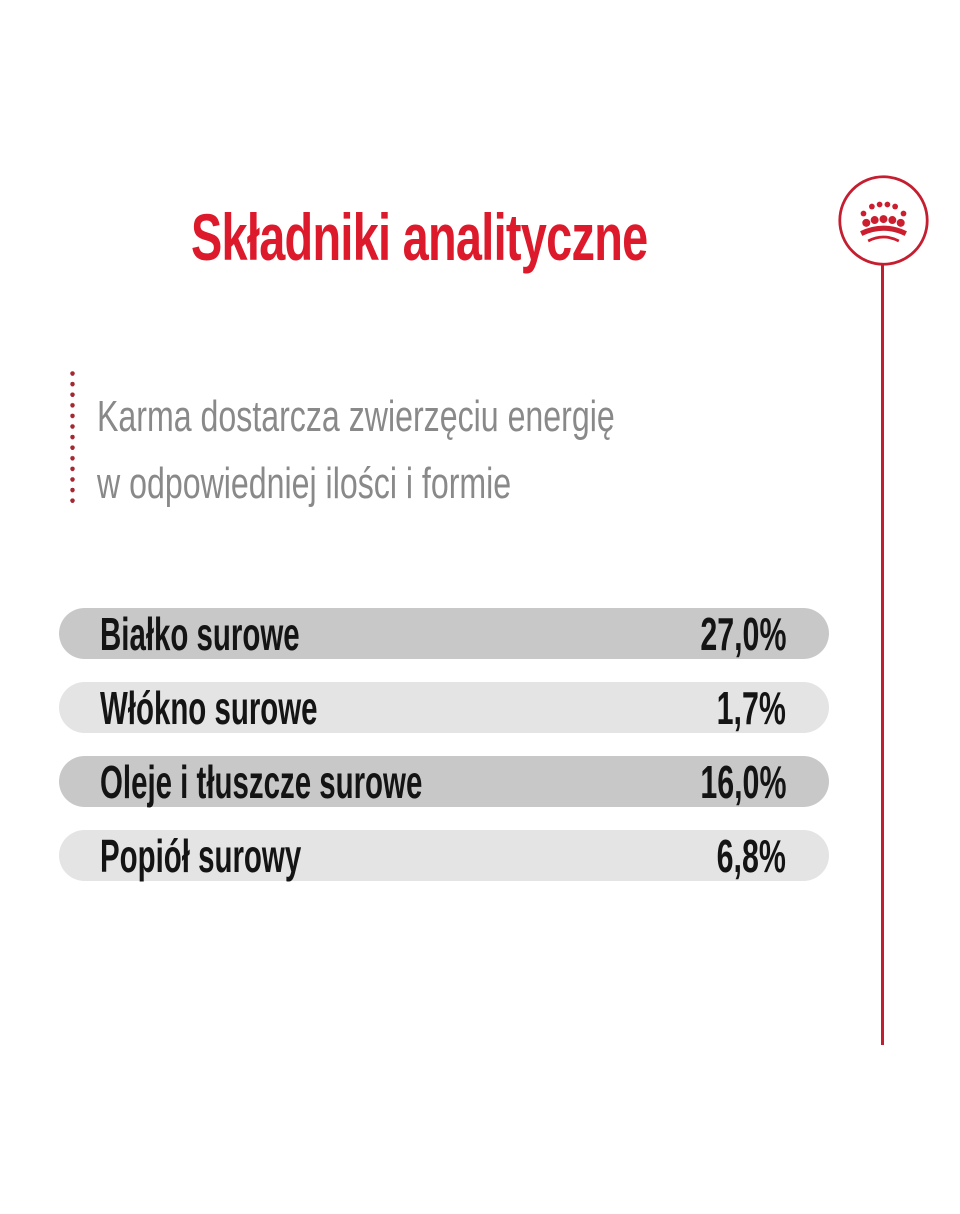 The image size is (960, 1214). I want to click on dotted-accent-line, so click(72, 438).